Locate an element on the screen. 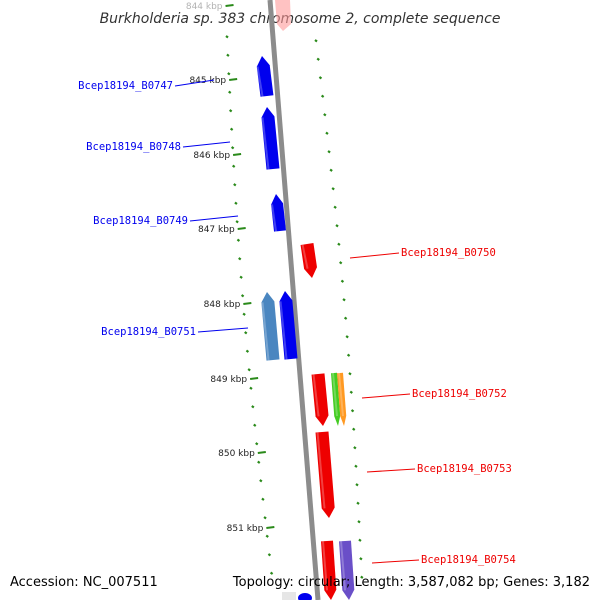 This screenshot has width=600, height=600. feature-orange-shade is located at coordinates (341, 394).